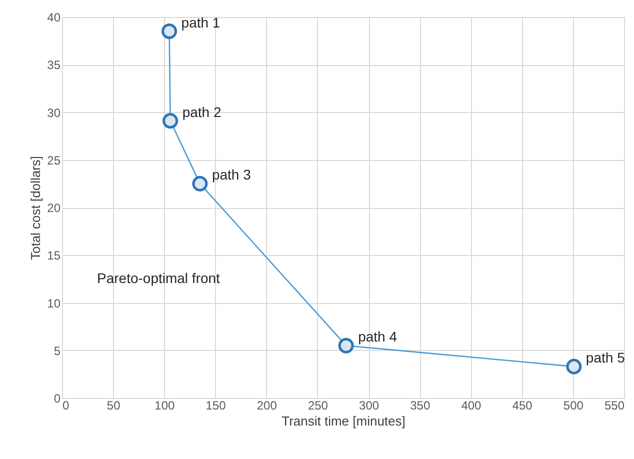  I want to click on annotation: Pareto-optimal front, so click(158, 278).